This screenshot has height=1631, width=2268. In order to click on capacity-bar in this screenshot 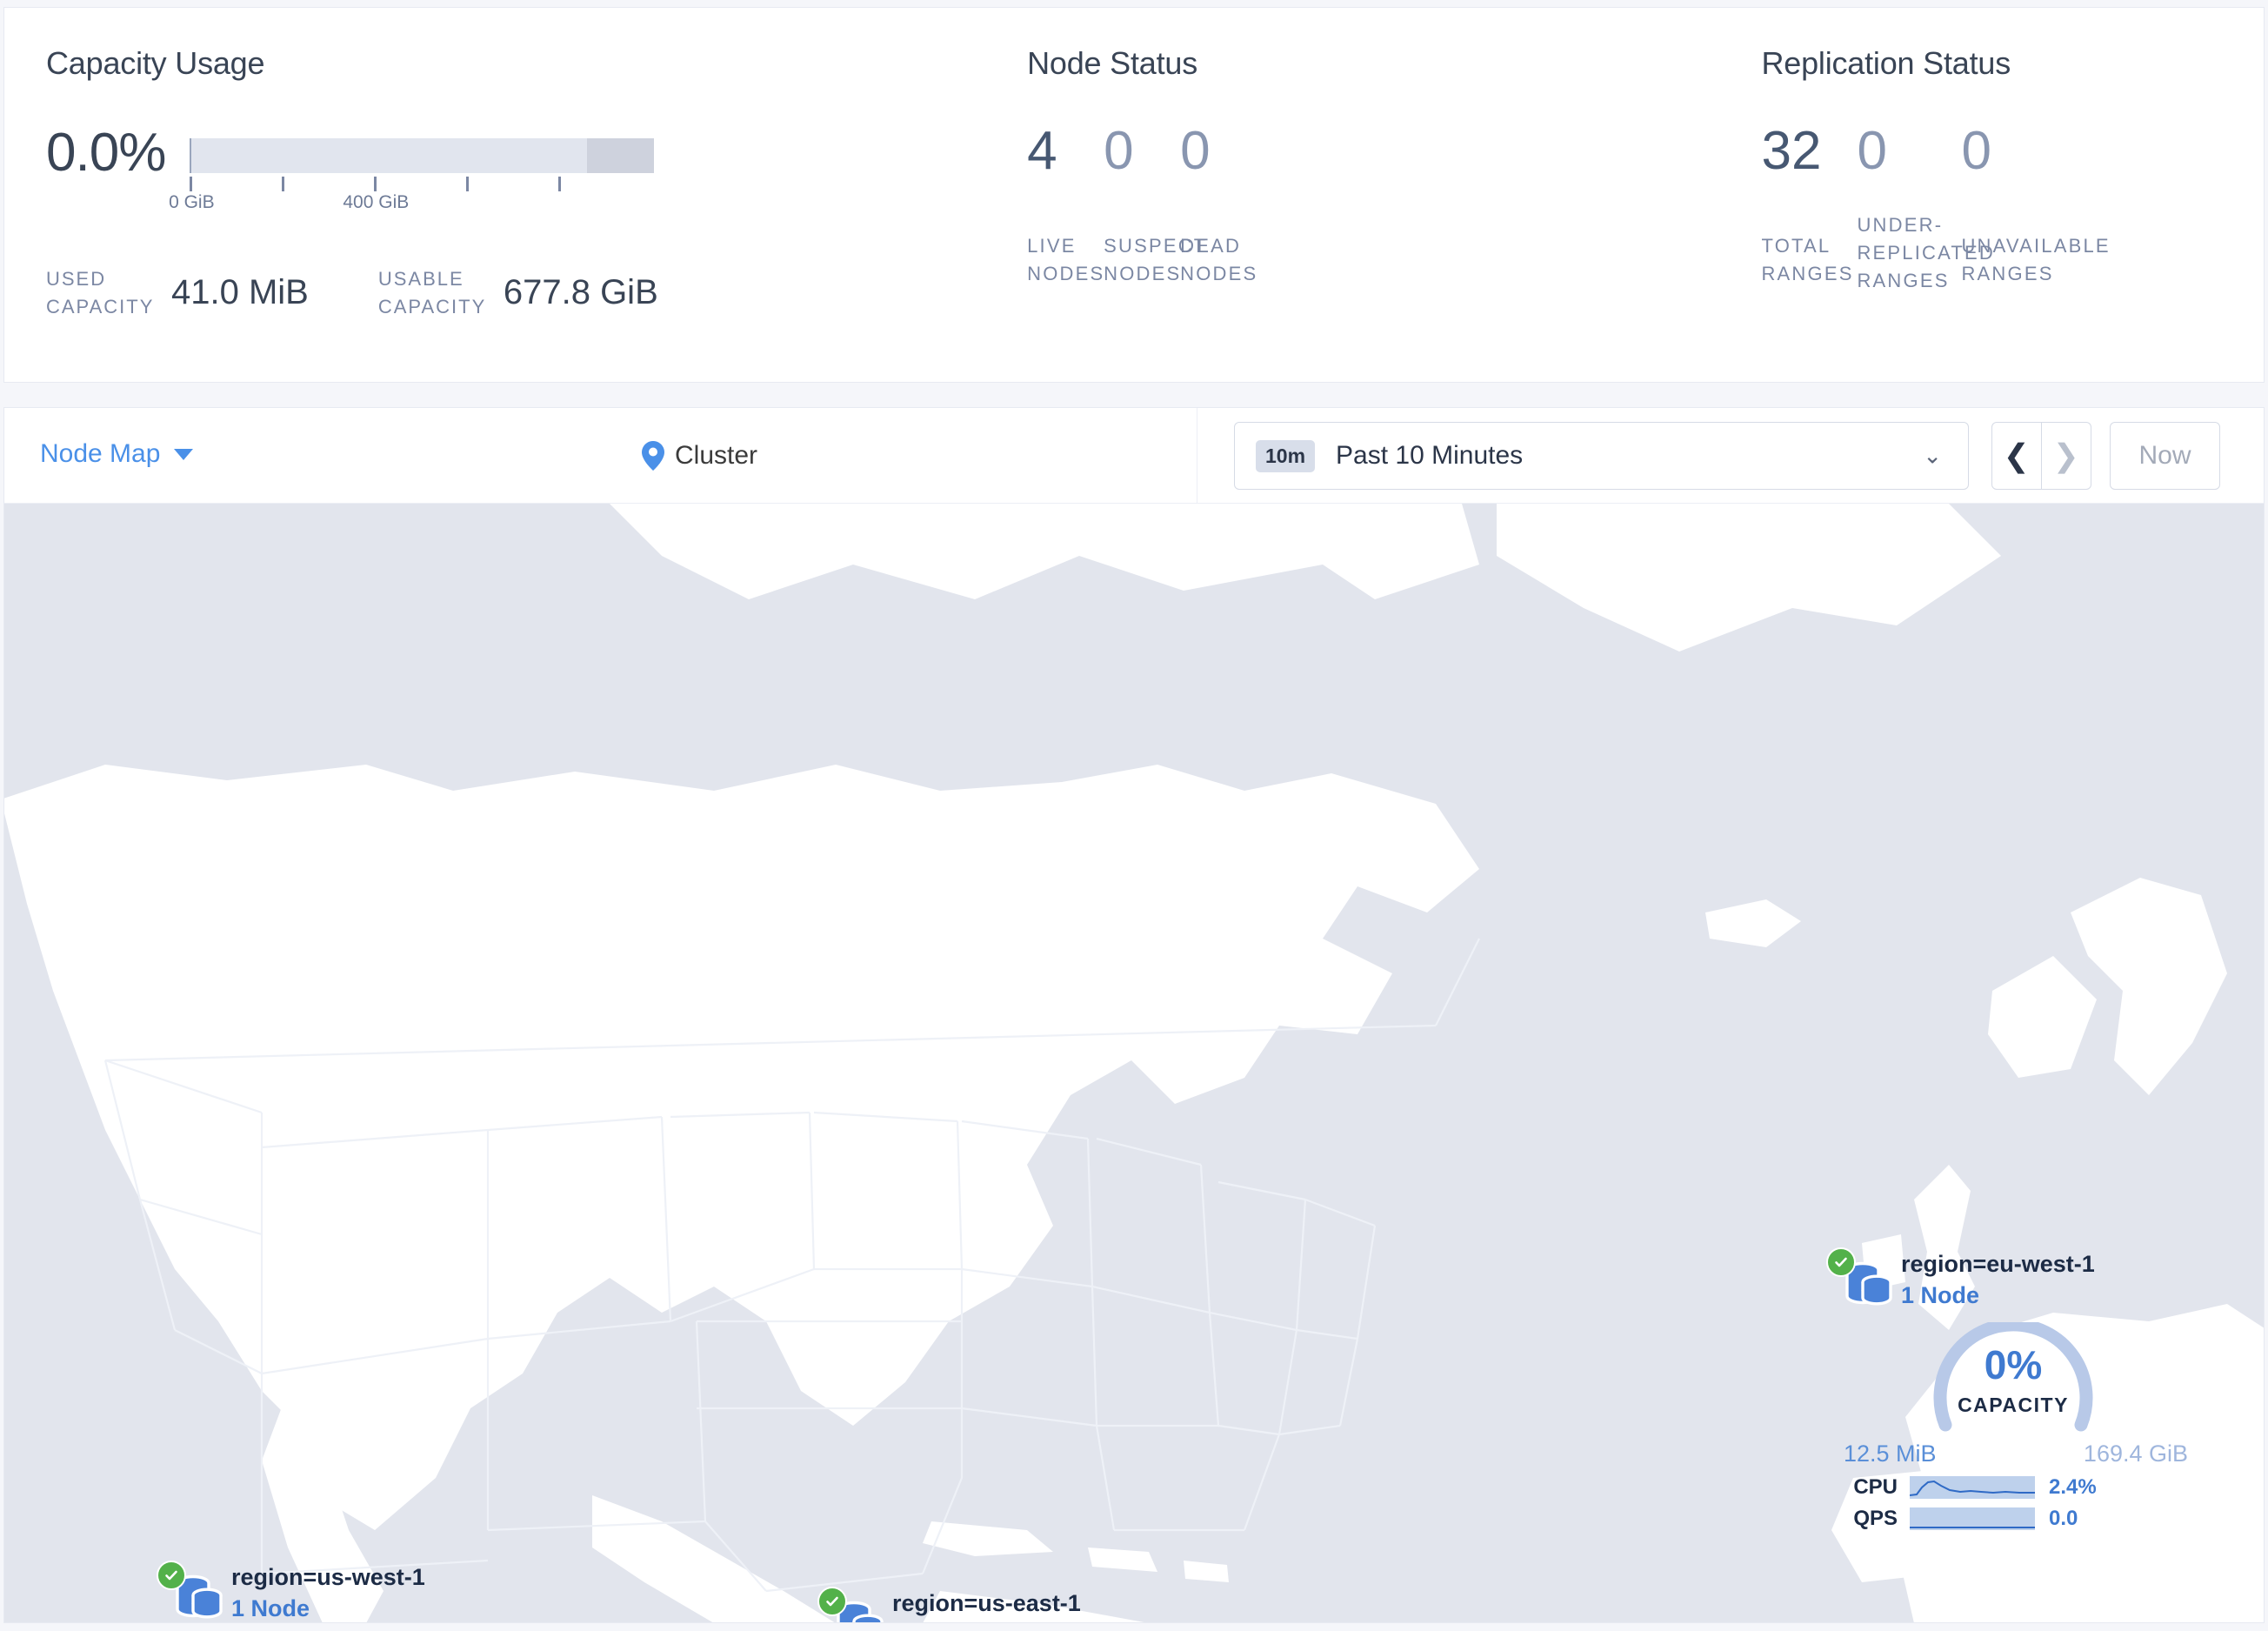, I will do `click(422, 155)`.